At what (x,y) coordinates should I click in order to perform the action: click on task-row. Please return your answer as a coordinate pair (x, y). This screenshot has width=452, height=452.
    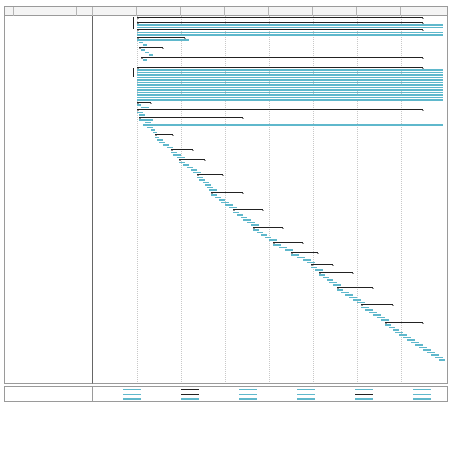
    Looking at the image, I should click on (49, 360).